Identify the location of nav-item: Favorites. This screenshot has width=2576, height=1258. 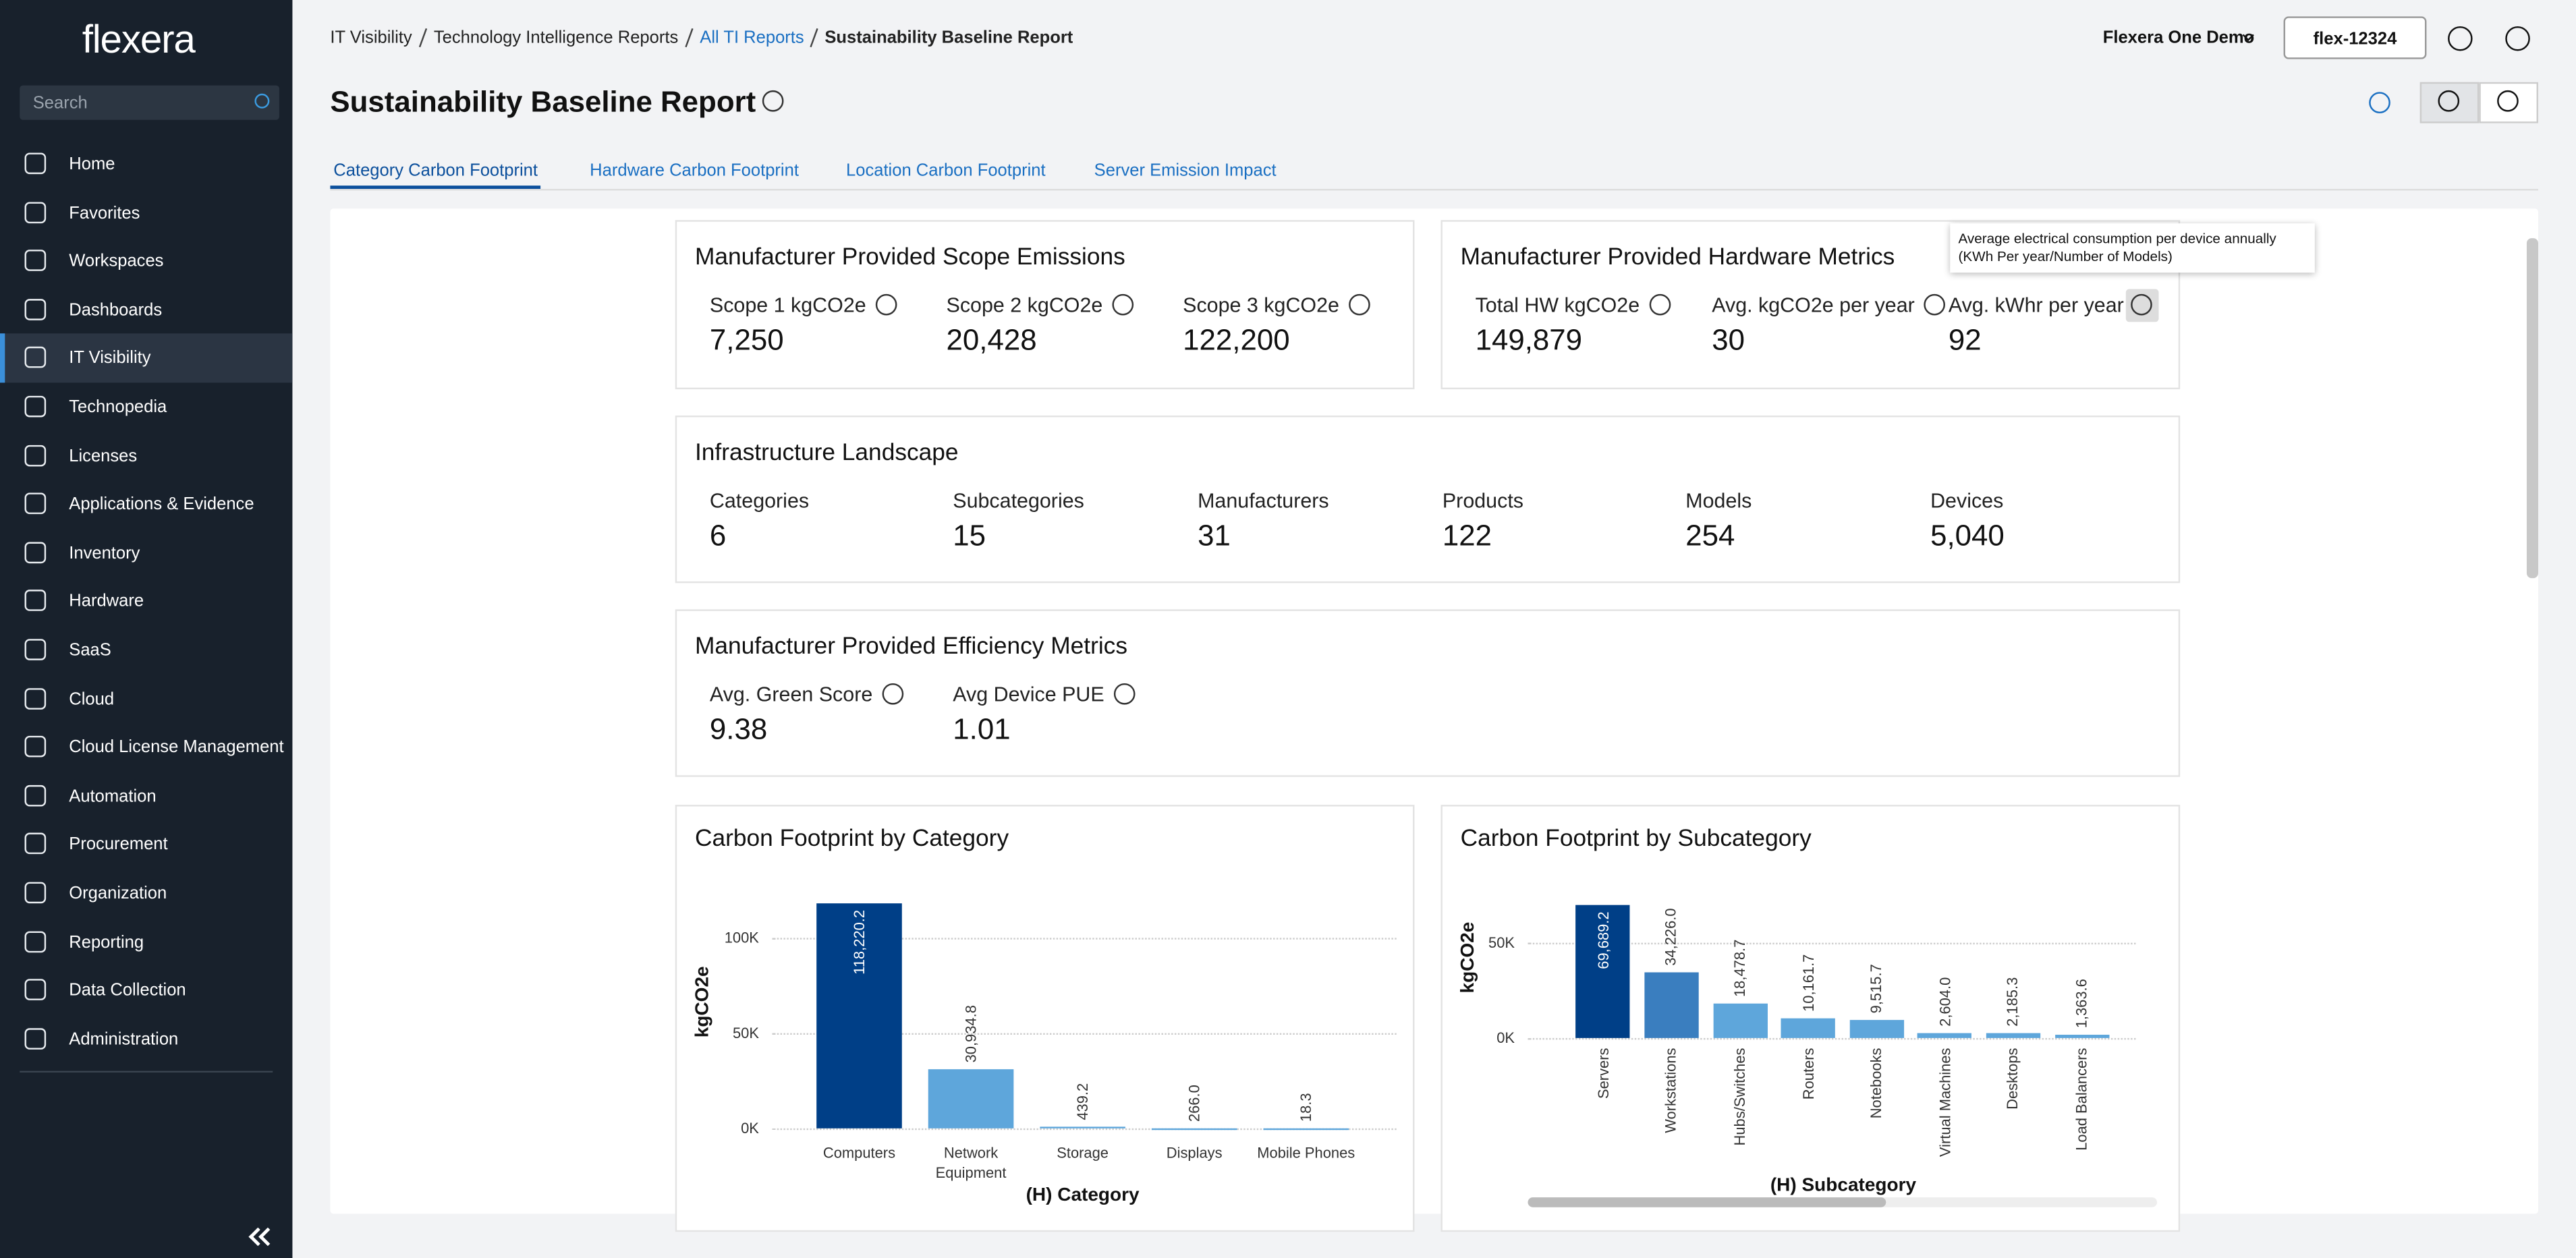
(104, 213).